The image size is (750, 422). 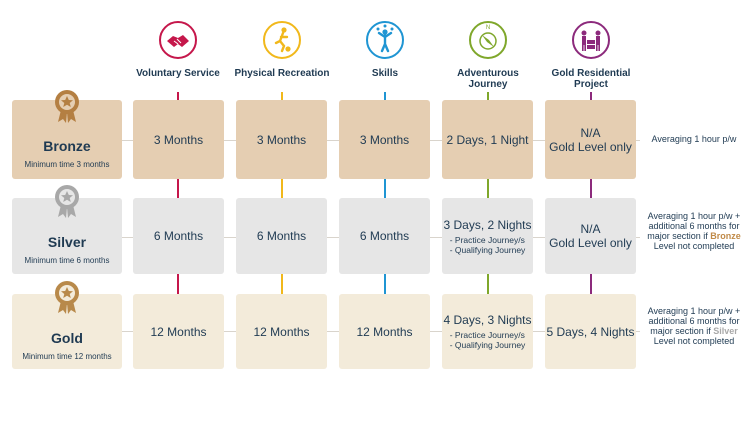 What do you see at coordinates (67, 297) in the screenshot?
I see `gold-medal-icon` at bounding box center [67, 297].